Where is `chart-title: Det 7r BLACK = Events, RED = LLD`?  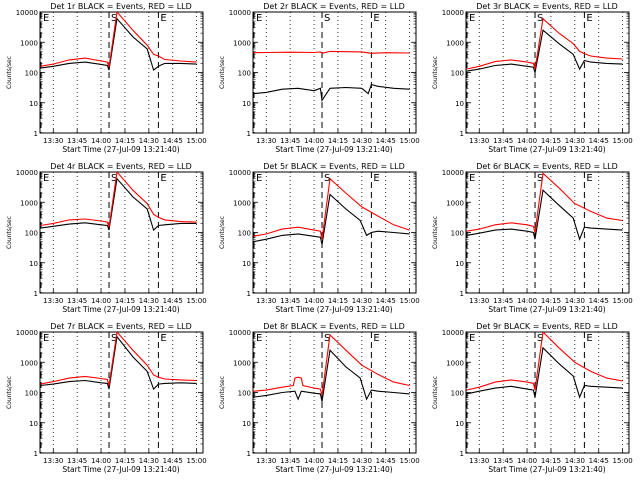 chart-title: Det 7r BLACK = Events, RED = LLD is located at coordinates (121, 326).